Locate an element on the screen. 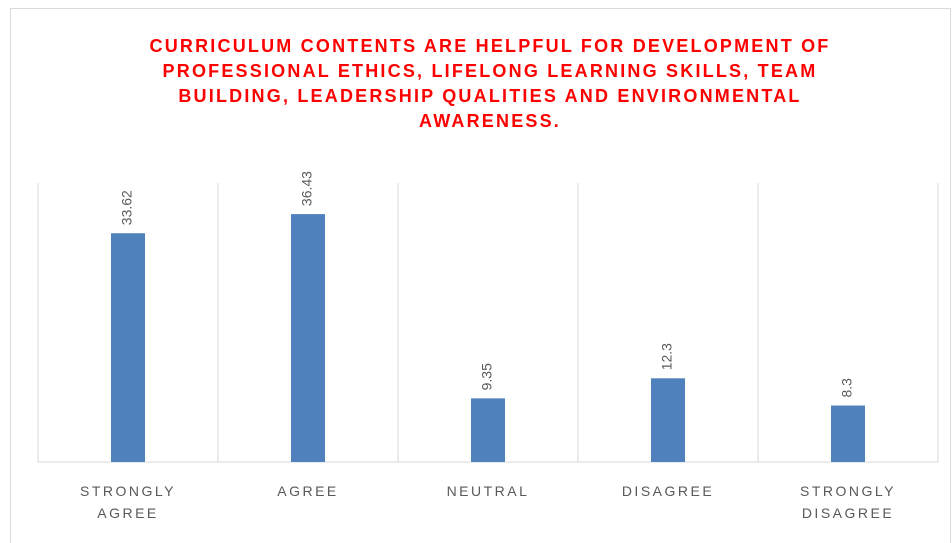  x-tick-label: DISAGREE is located at coordinates (668, 491).